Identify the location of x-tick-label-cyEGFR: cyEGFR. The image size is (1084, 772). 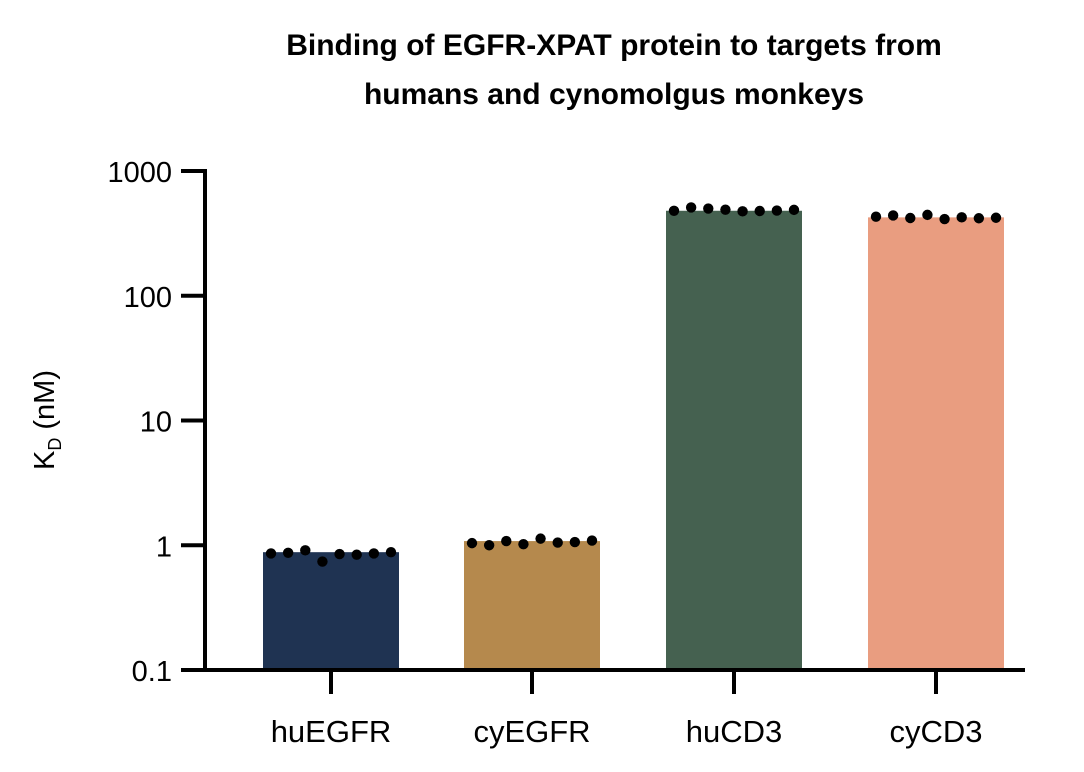
(531, 731).